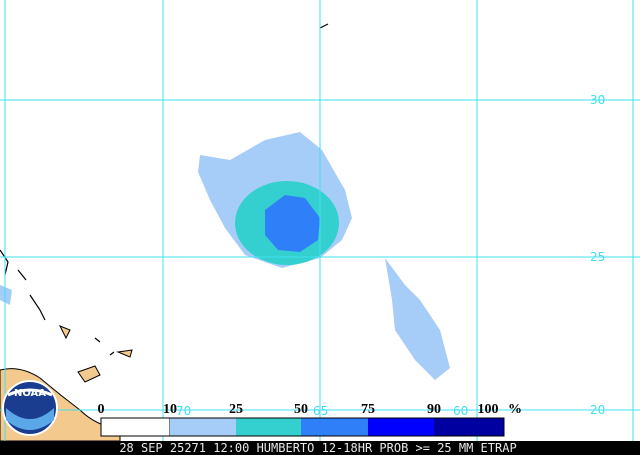 This screenshot has width=640, height=455. Describe the element at coordinates (30, 408) in the screenshot. I see `noaa-logo: NOAA` at that location.